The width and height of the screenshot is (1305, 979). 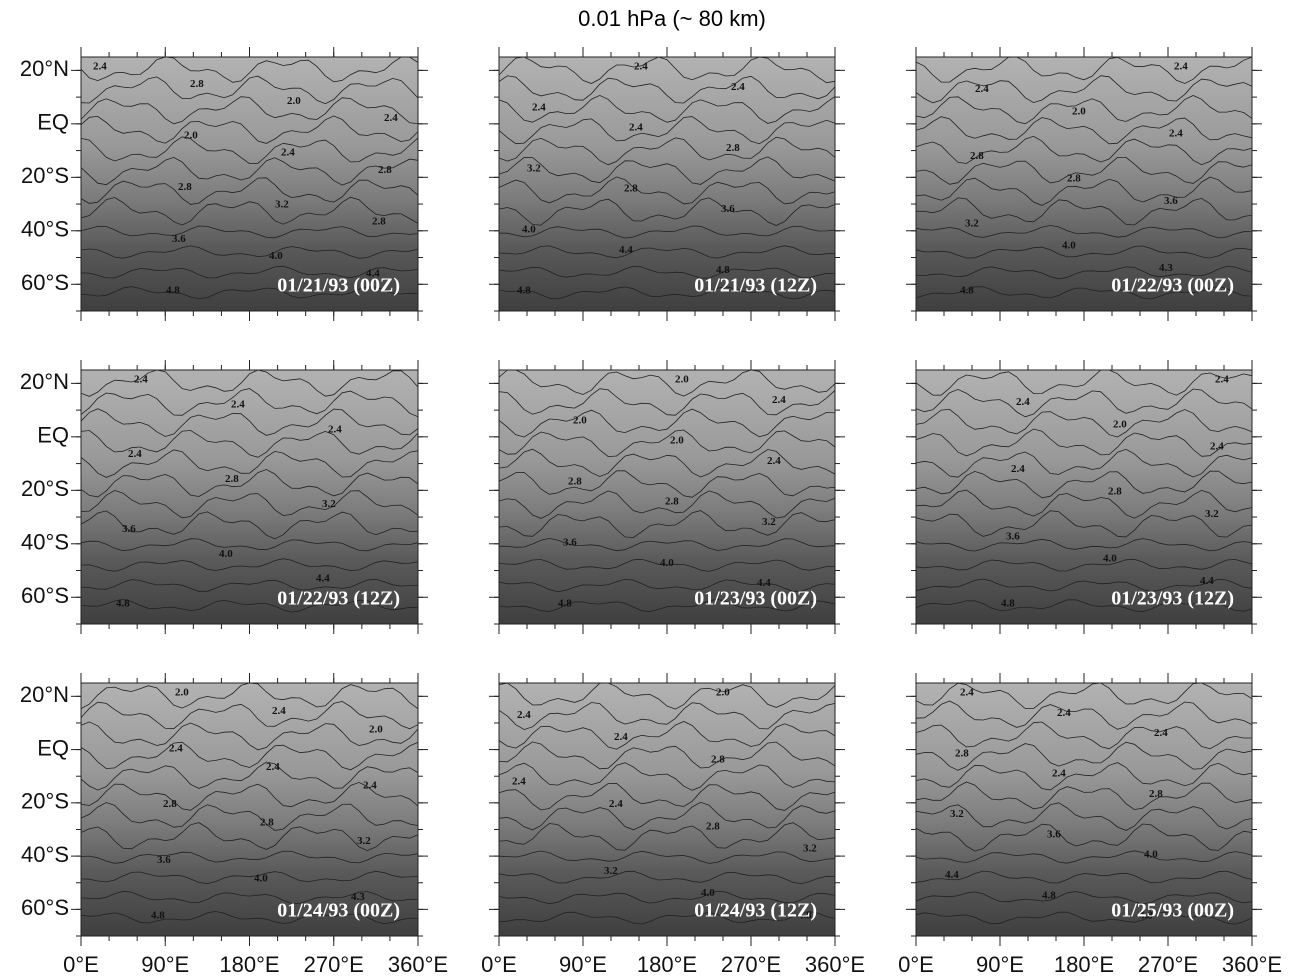 What do you see at coordinates (45, 175) in the screenshot?
I see `y-tick-label: 20°S` at bounding box center [45, 175].